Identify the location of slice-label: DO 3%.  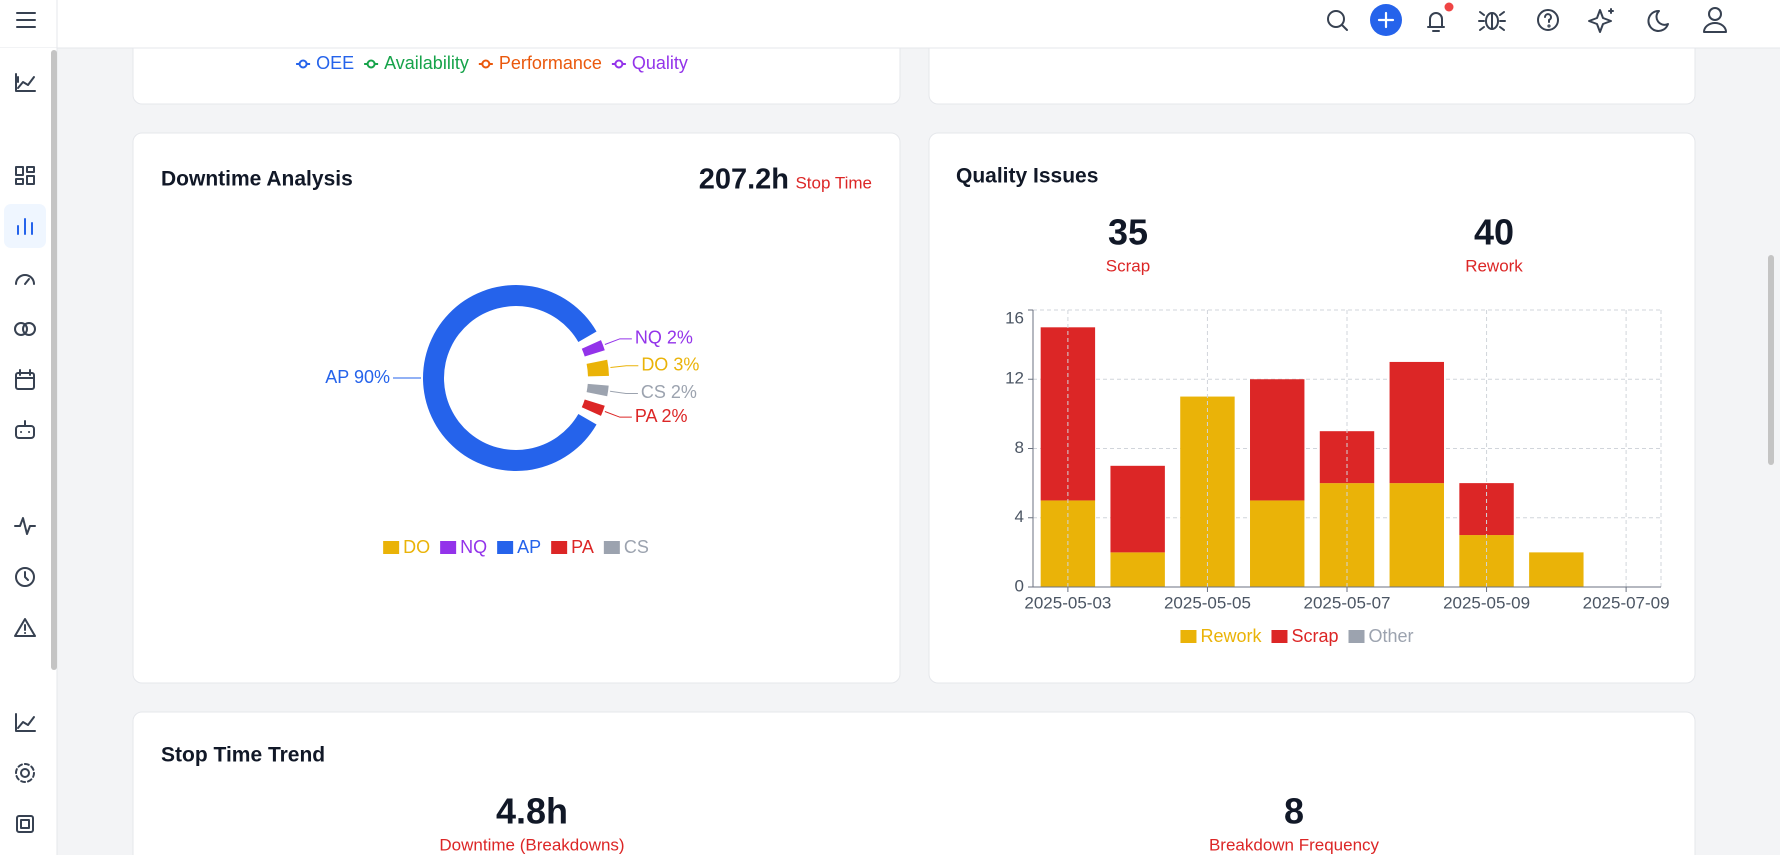
(670, 365).